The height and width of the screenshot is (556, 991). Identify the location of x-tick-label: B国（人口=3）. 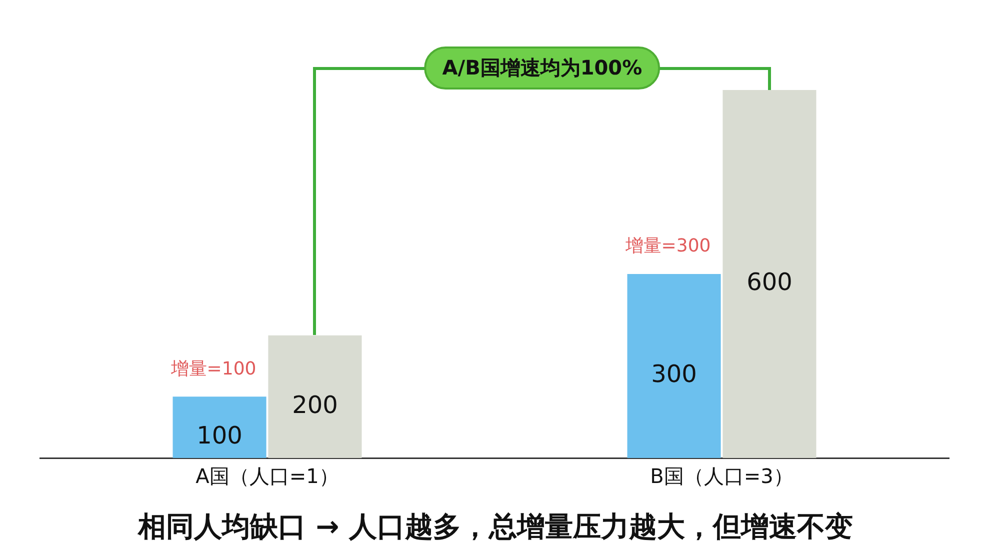
(722, 476).